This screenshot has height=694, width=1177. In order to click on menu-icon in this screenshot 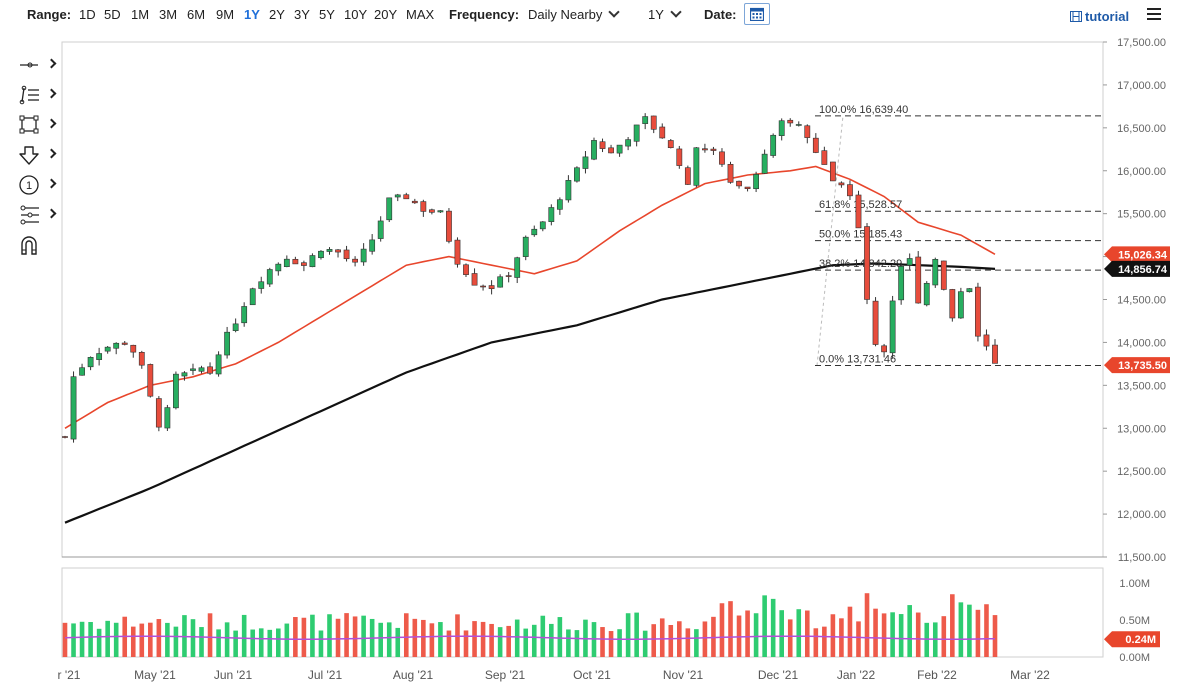, I will do `click(1154, 14)`.